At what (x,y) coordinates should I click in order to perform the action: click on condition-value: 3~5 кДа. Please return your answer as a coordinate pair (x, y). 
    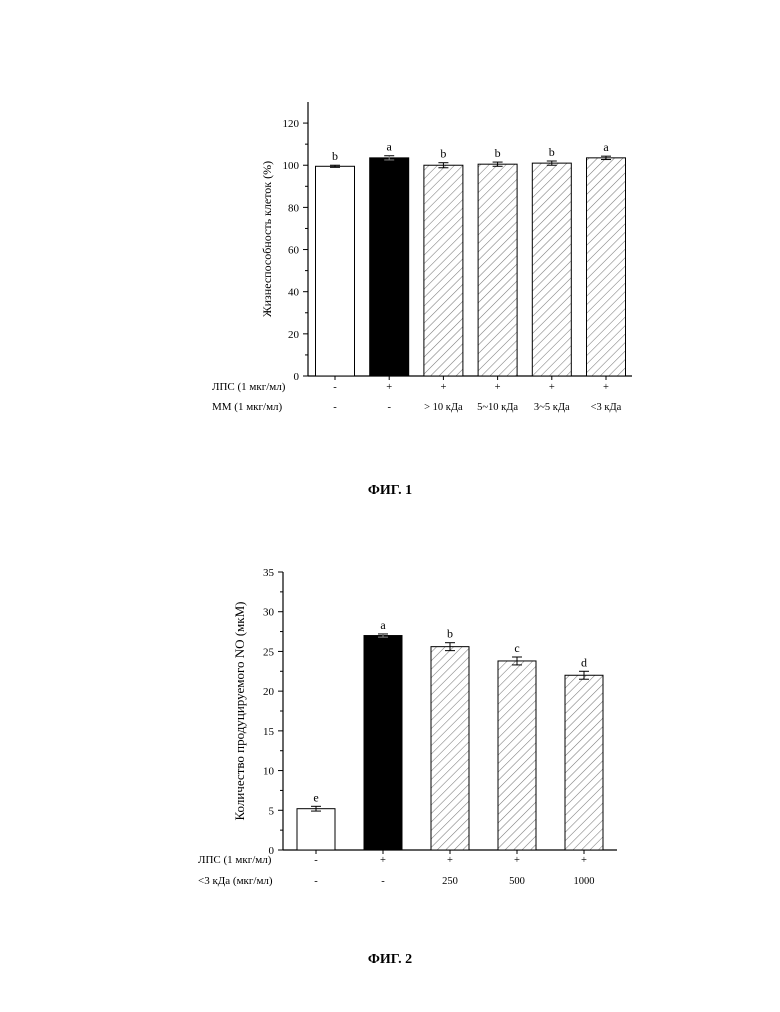
    Looking at the image, I should click on (552, 407).